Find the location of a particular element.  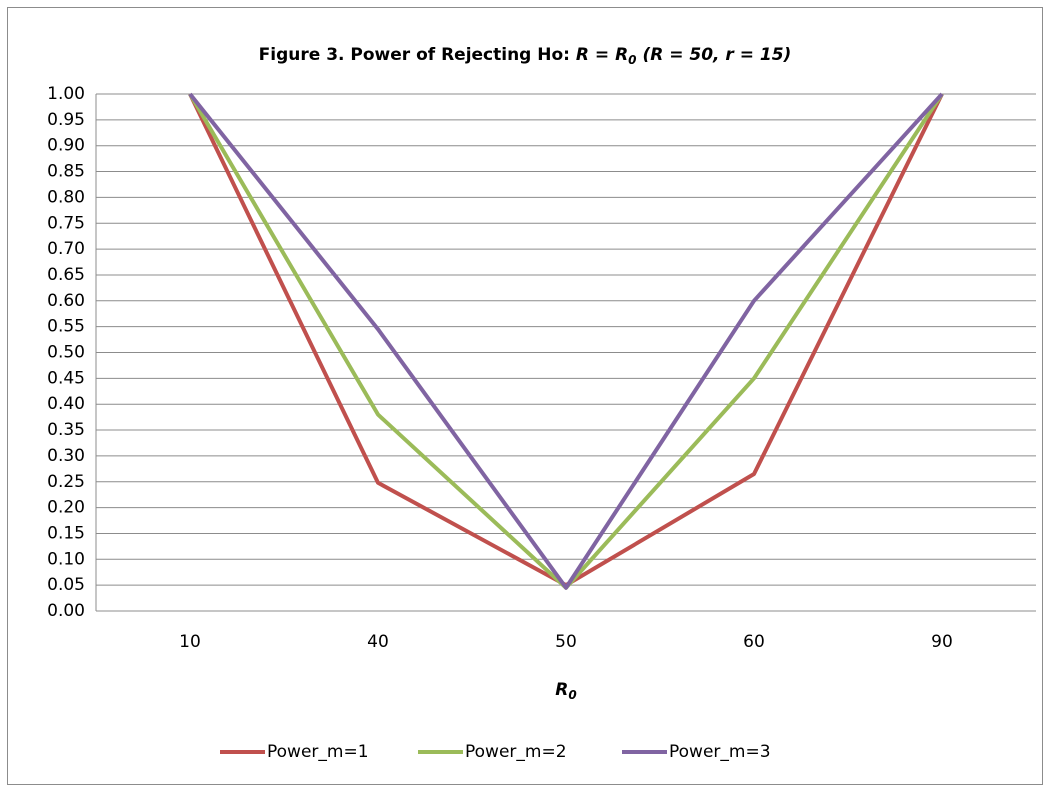

legend-label: Power_m=3 is located at coordinates (720, 752).